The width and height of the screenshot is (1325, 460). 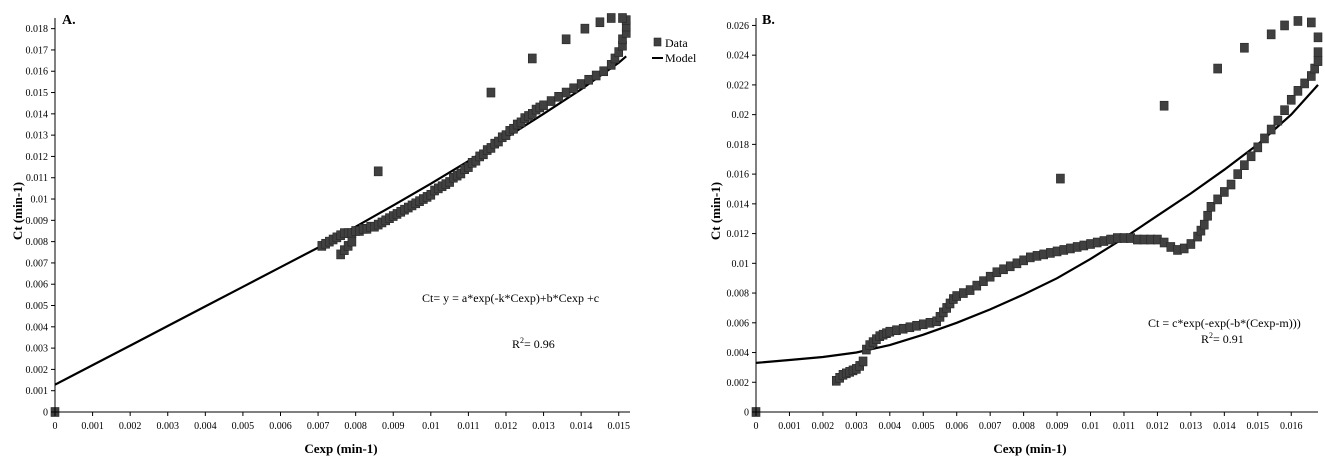 What do you see at coordinates (741, 115) in the screenshot?
I see `y-tick-label: 0.02` at bounding box center [741, 115].